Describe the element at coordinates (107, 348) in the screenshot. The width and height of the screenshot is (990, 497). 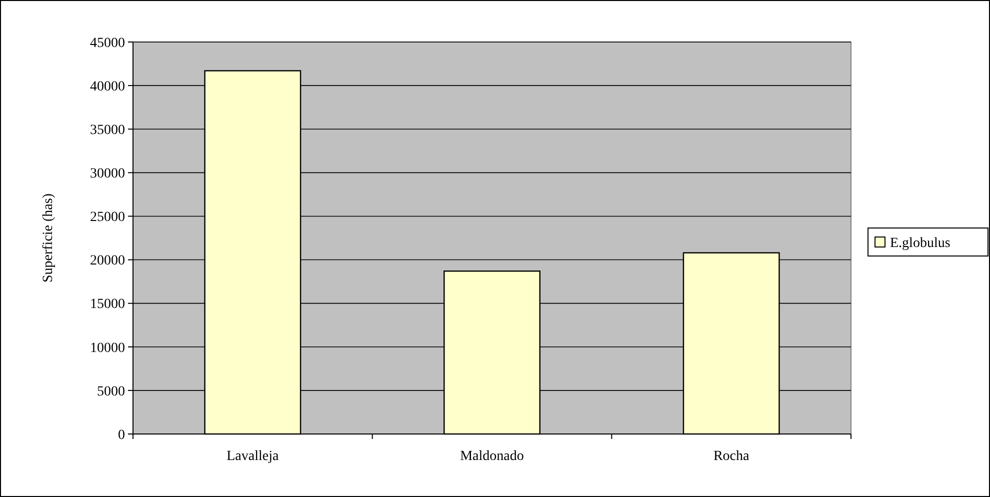
I see `y-tick-label: 10000` at that location.